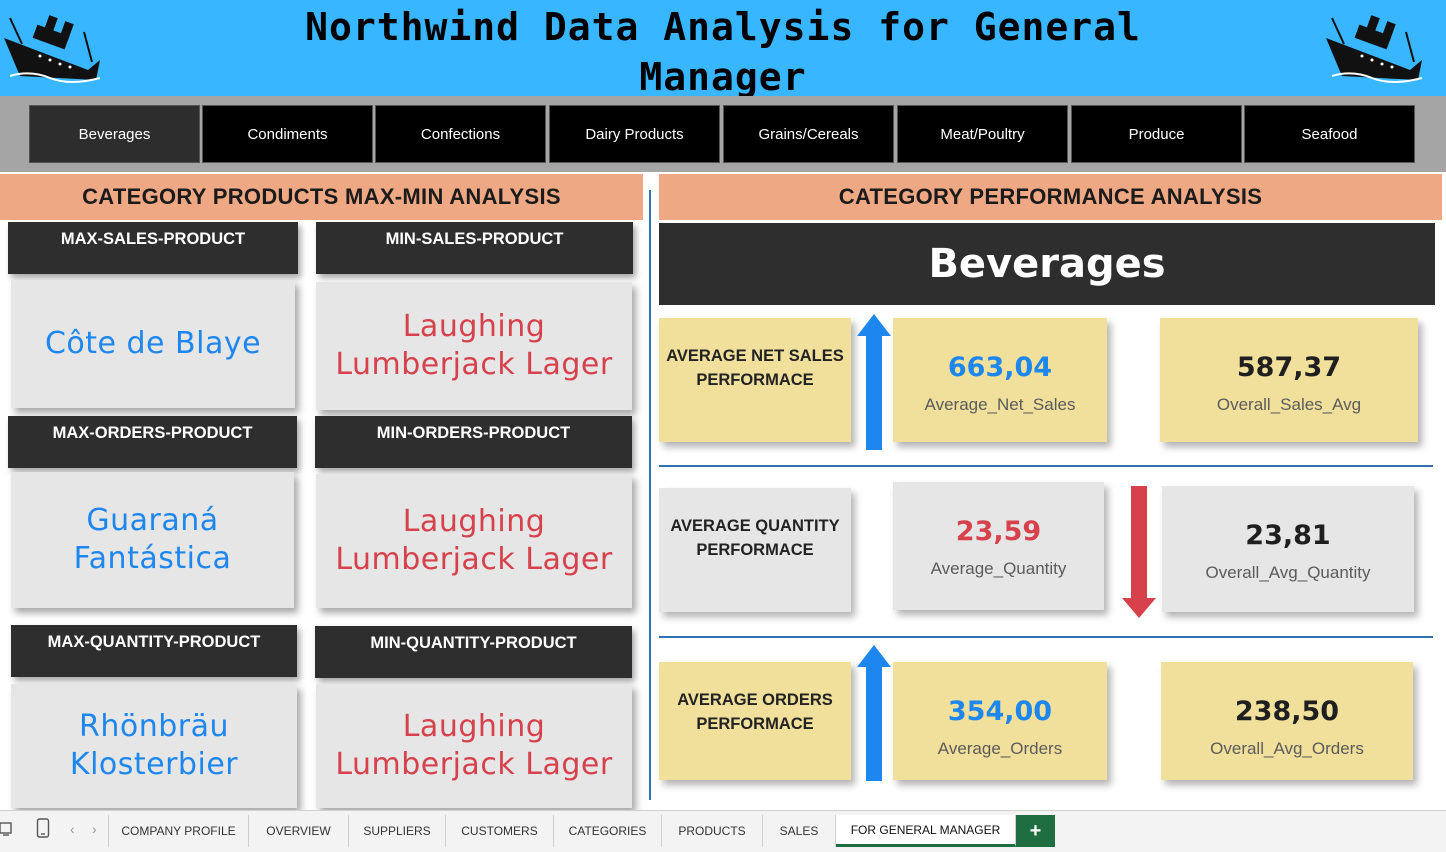 The width and height of the screenshot is (1446, 852). I want to click on category-button-produce: Produce, so click(1156, 134).